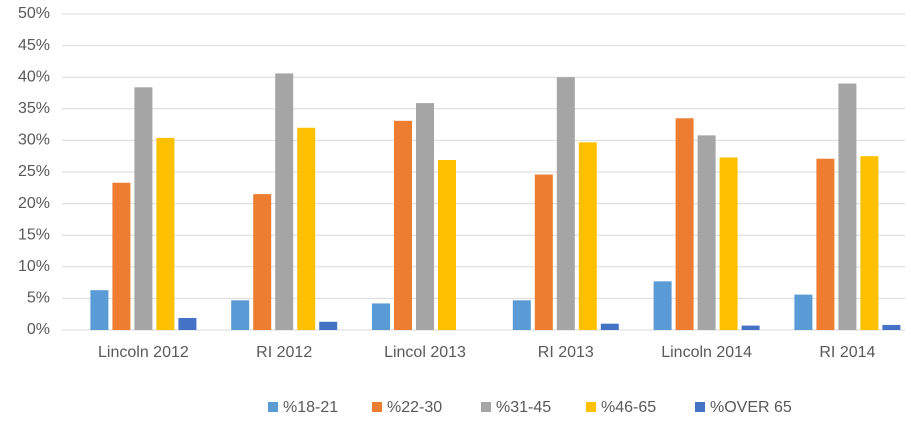 Image resolution: width=911 pixels, height=431 pixels. What do you see at coordinates (414, 407) in the screenshot?
I see `legend-label: %22-30` at bounding box center [414, 407].